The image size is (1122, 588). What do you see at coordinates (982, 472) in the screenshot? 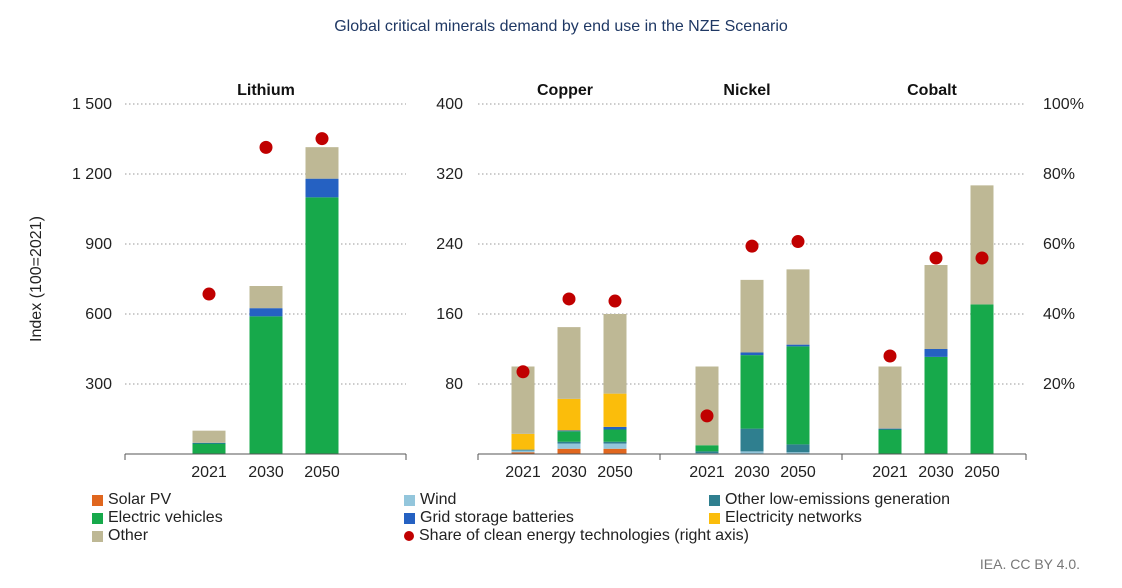
I see `x-tick-cobalt-2050: 2050` at bounding box center [982, 472].